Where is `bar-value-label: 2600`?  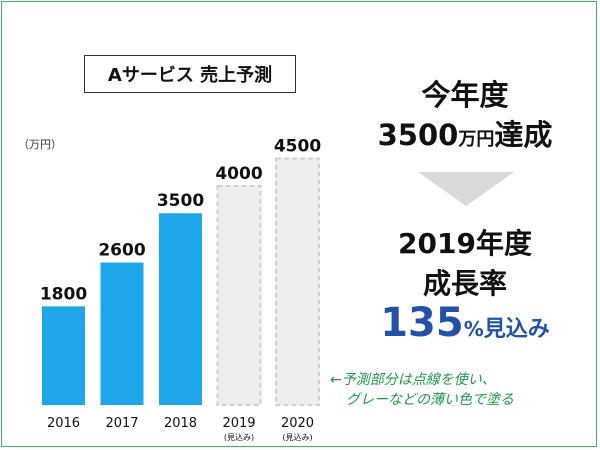 bar-value-label: 2600 is located at coordinates (121, 251).